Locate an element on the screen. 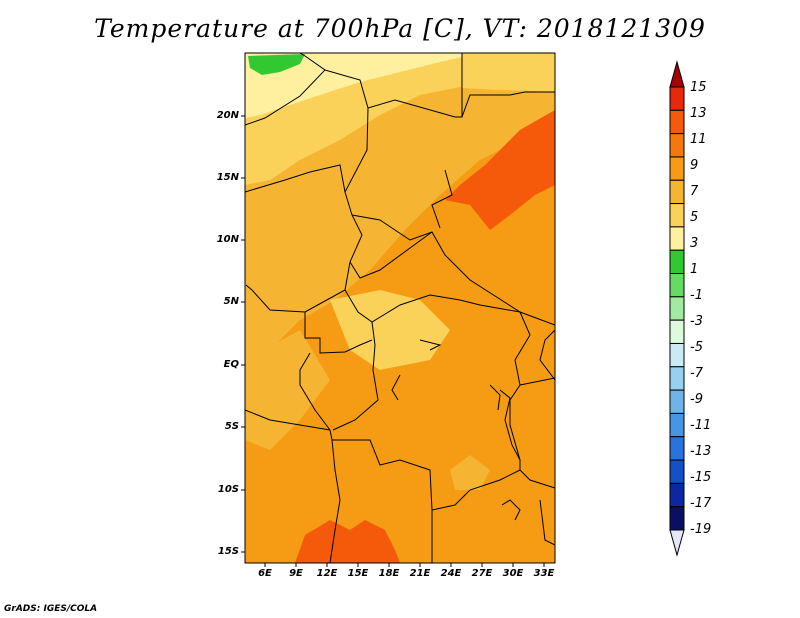 This screenshot has width=800, height=618. x-label-15e: 15E is located at coordinates (358, 573).